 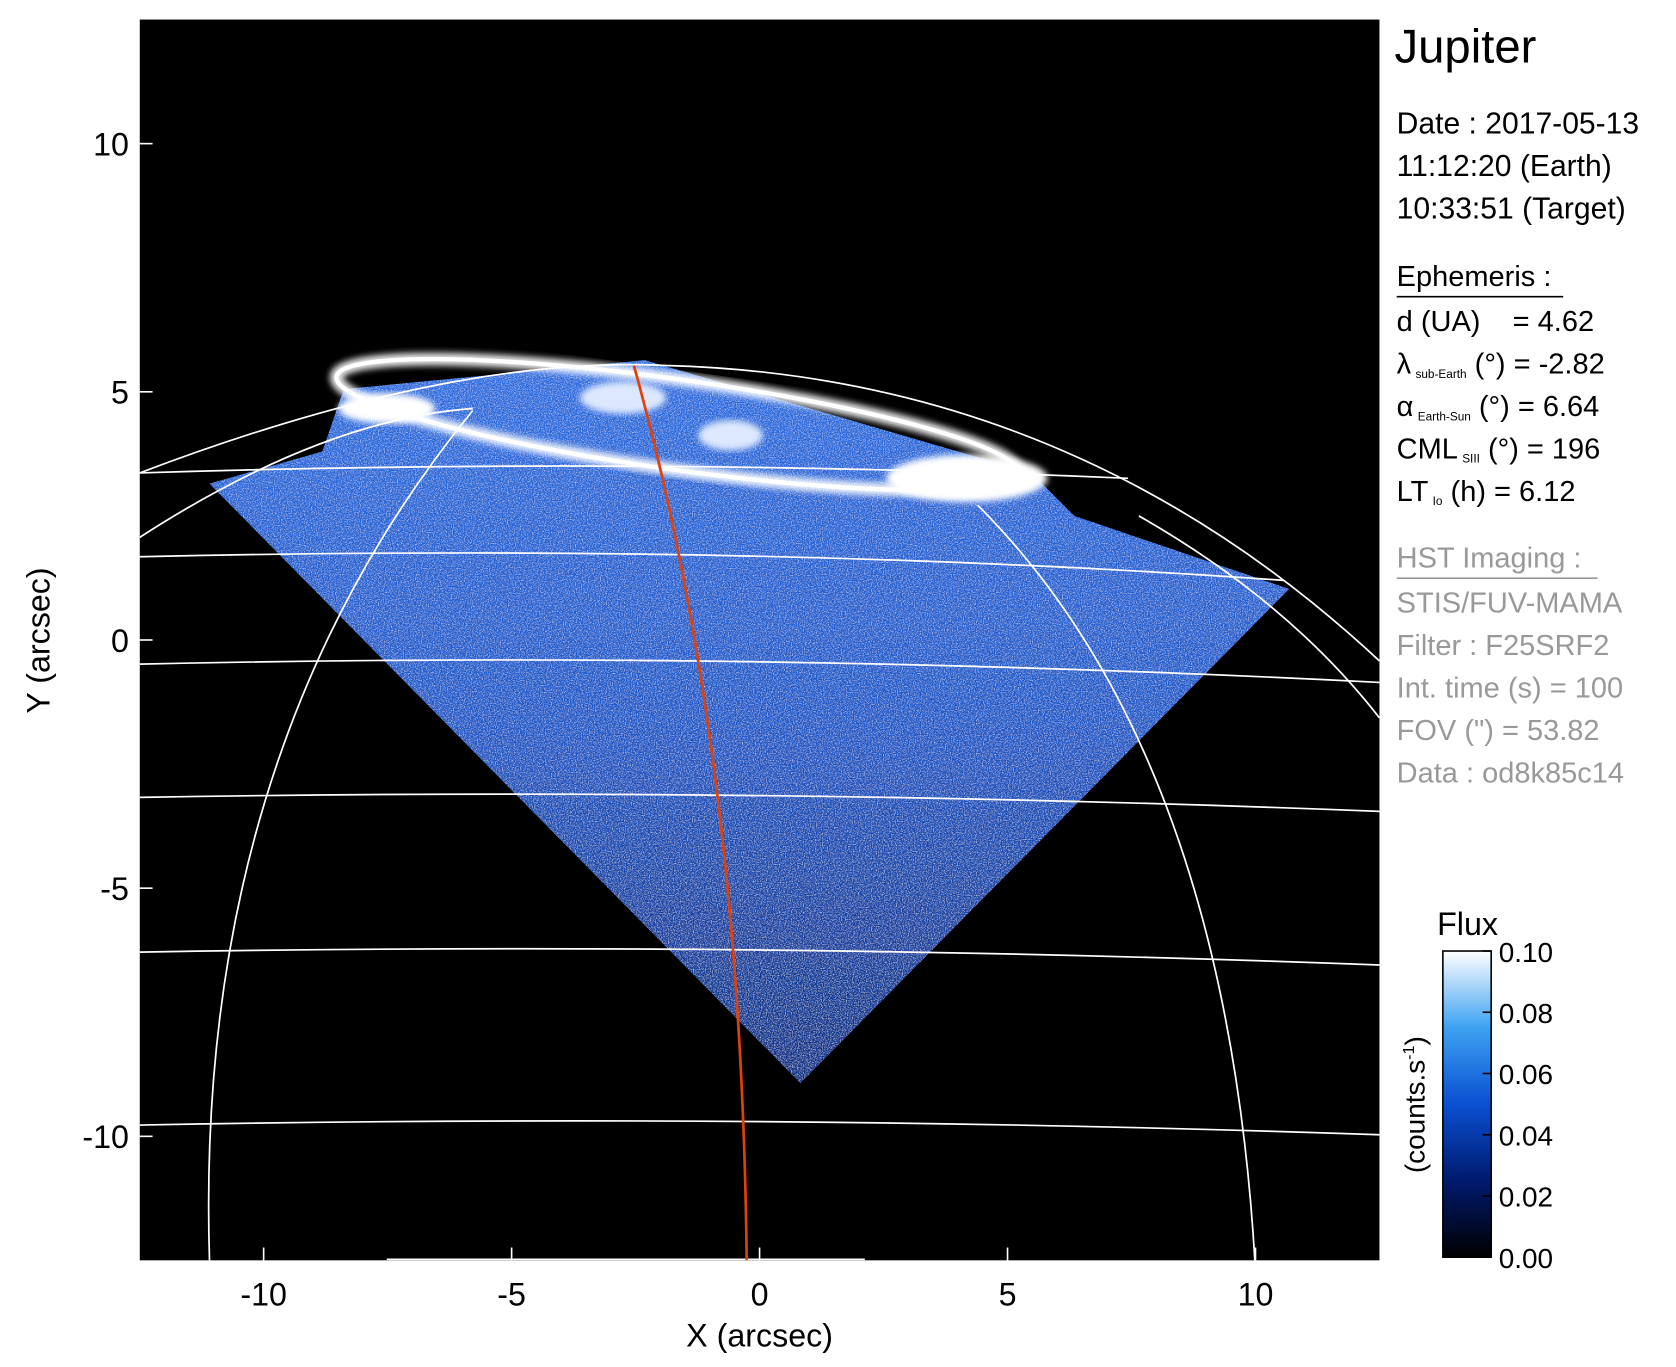 I want to click on colorbar-tick-label: 0.04, so click(x=1526, y=1135).